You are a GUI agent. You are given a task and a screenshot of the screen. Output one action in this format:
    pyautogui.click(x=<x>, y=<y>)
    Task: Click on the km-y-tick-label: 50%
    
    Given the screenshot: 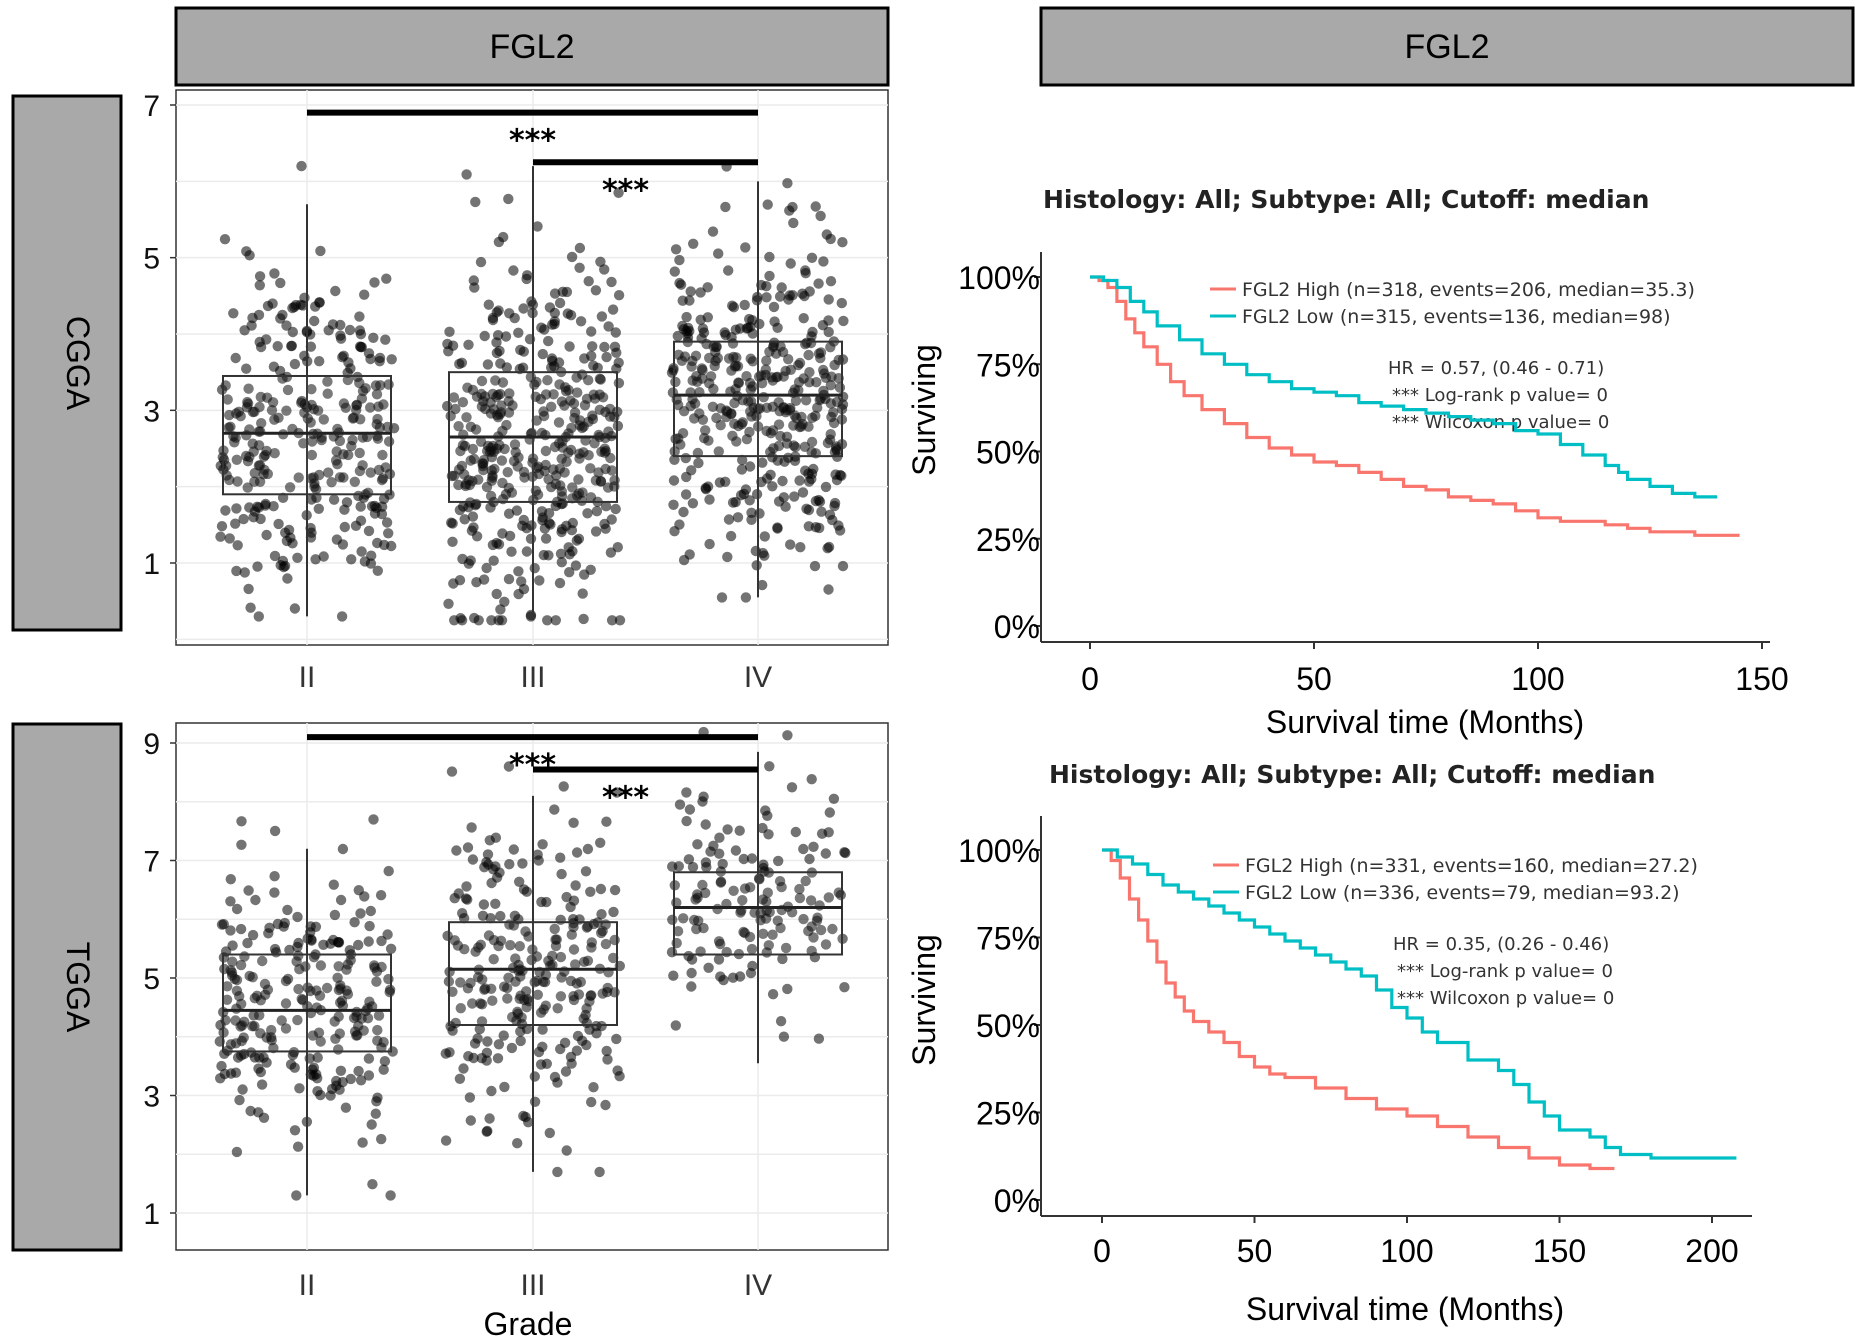 What is the action you would take?
    pyautogui.click(x=1008, y=453)
    